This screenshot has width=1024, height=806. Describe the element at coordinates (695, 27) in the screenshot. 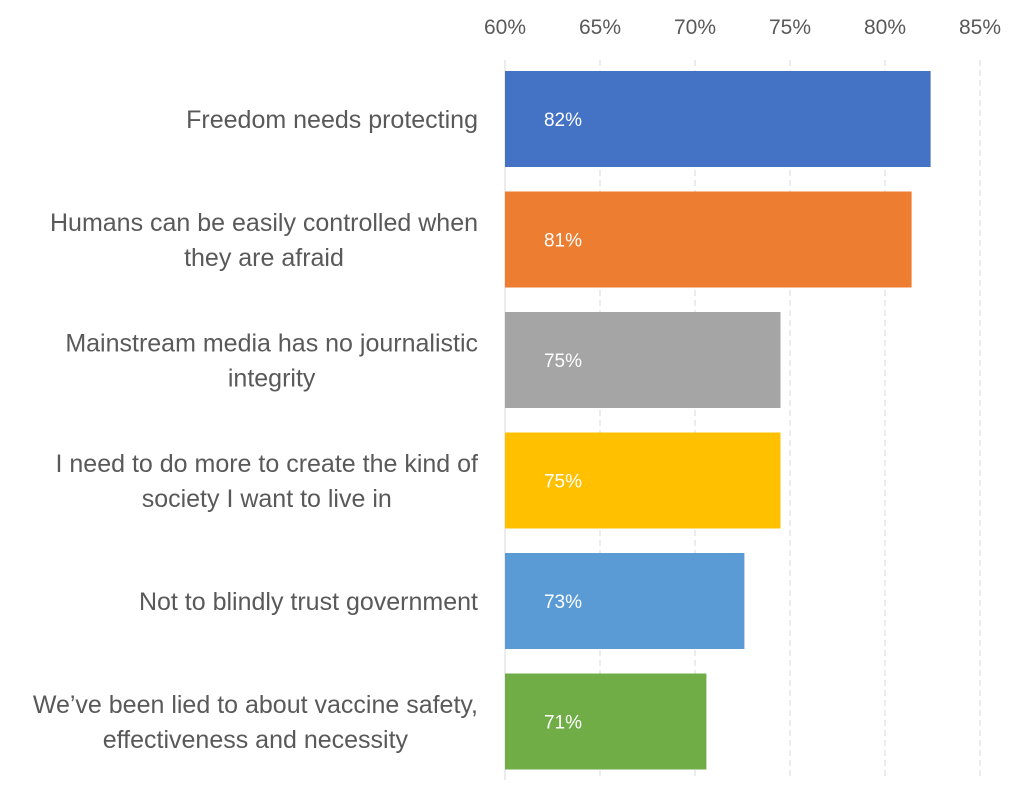

I see `x-tick-label: 70%` at that location.